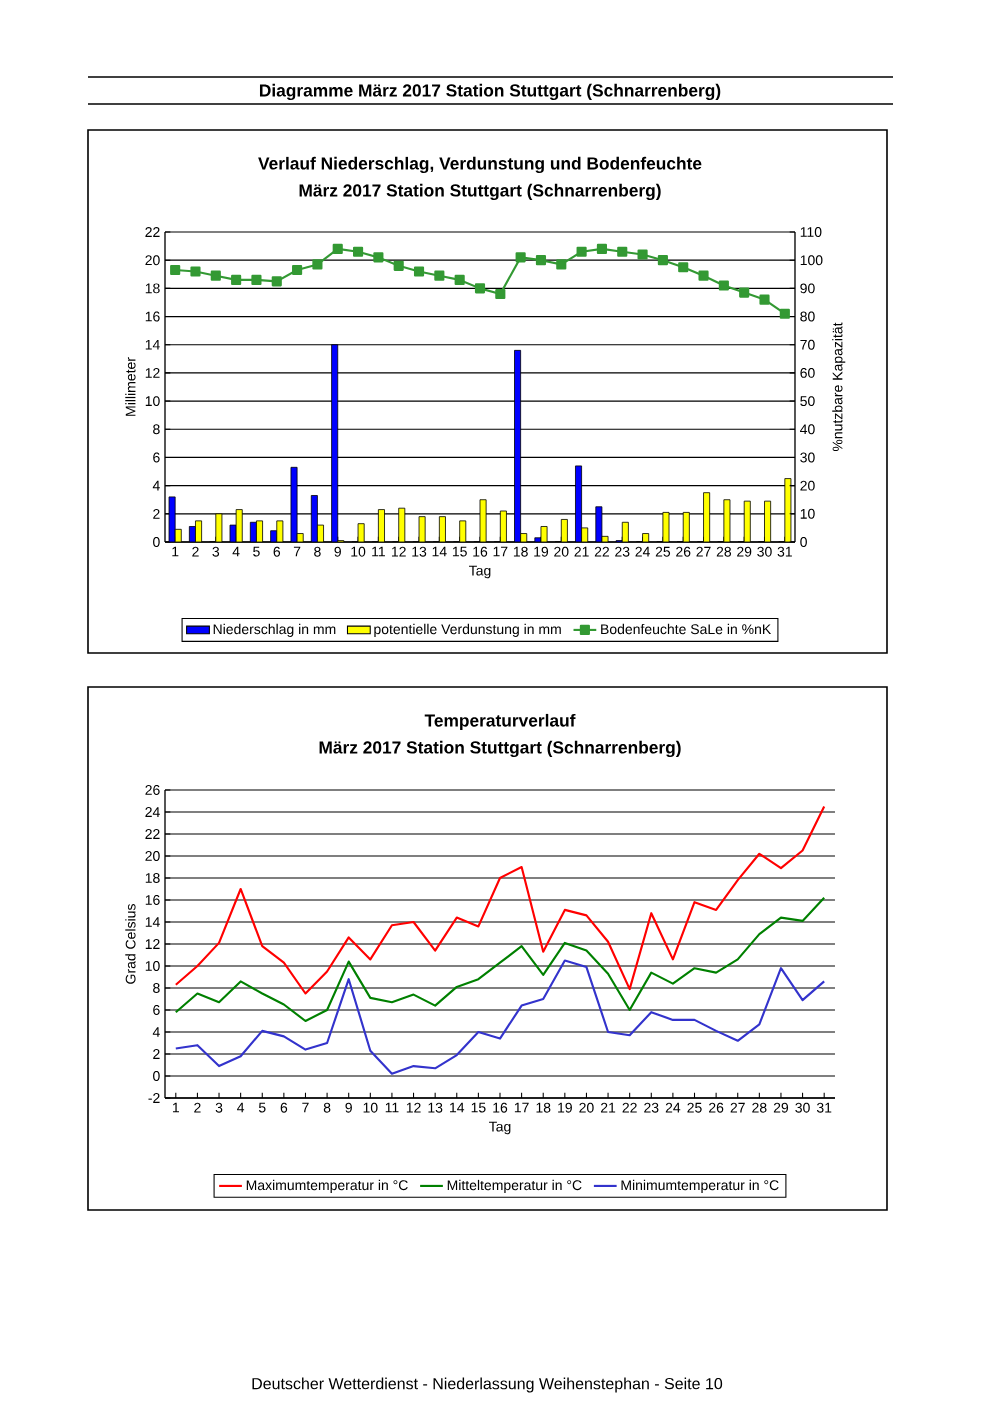 This screenshot has height=1415, width=1000. I want to click on x-tick-label: 21, so click(581, 551).